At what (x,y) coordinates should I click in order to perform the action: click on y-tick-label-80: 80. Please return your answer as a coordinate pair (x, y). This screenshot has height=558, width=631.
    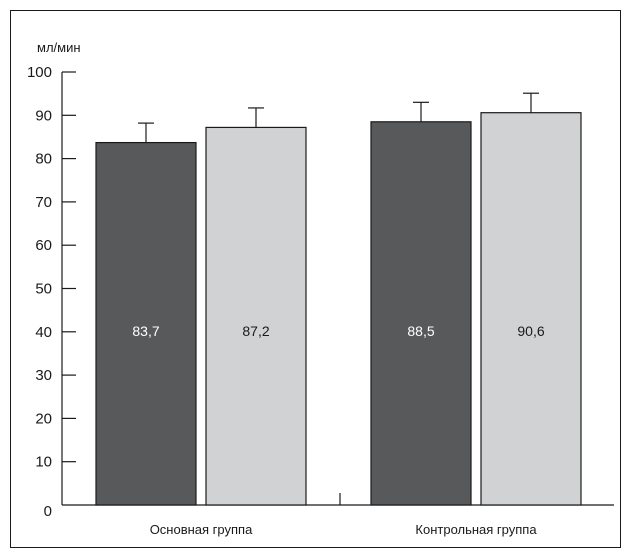
    Looking at the image, I should click on (43, 159).